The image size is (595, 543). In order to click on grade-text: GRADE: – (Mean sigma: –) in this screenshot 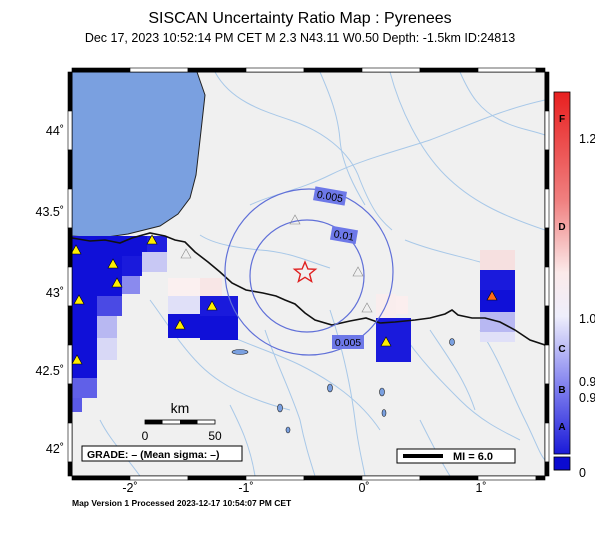, I will do `click(153, 455)`.